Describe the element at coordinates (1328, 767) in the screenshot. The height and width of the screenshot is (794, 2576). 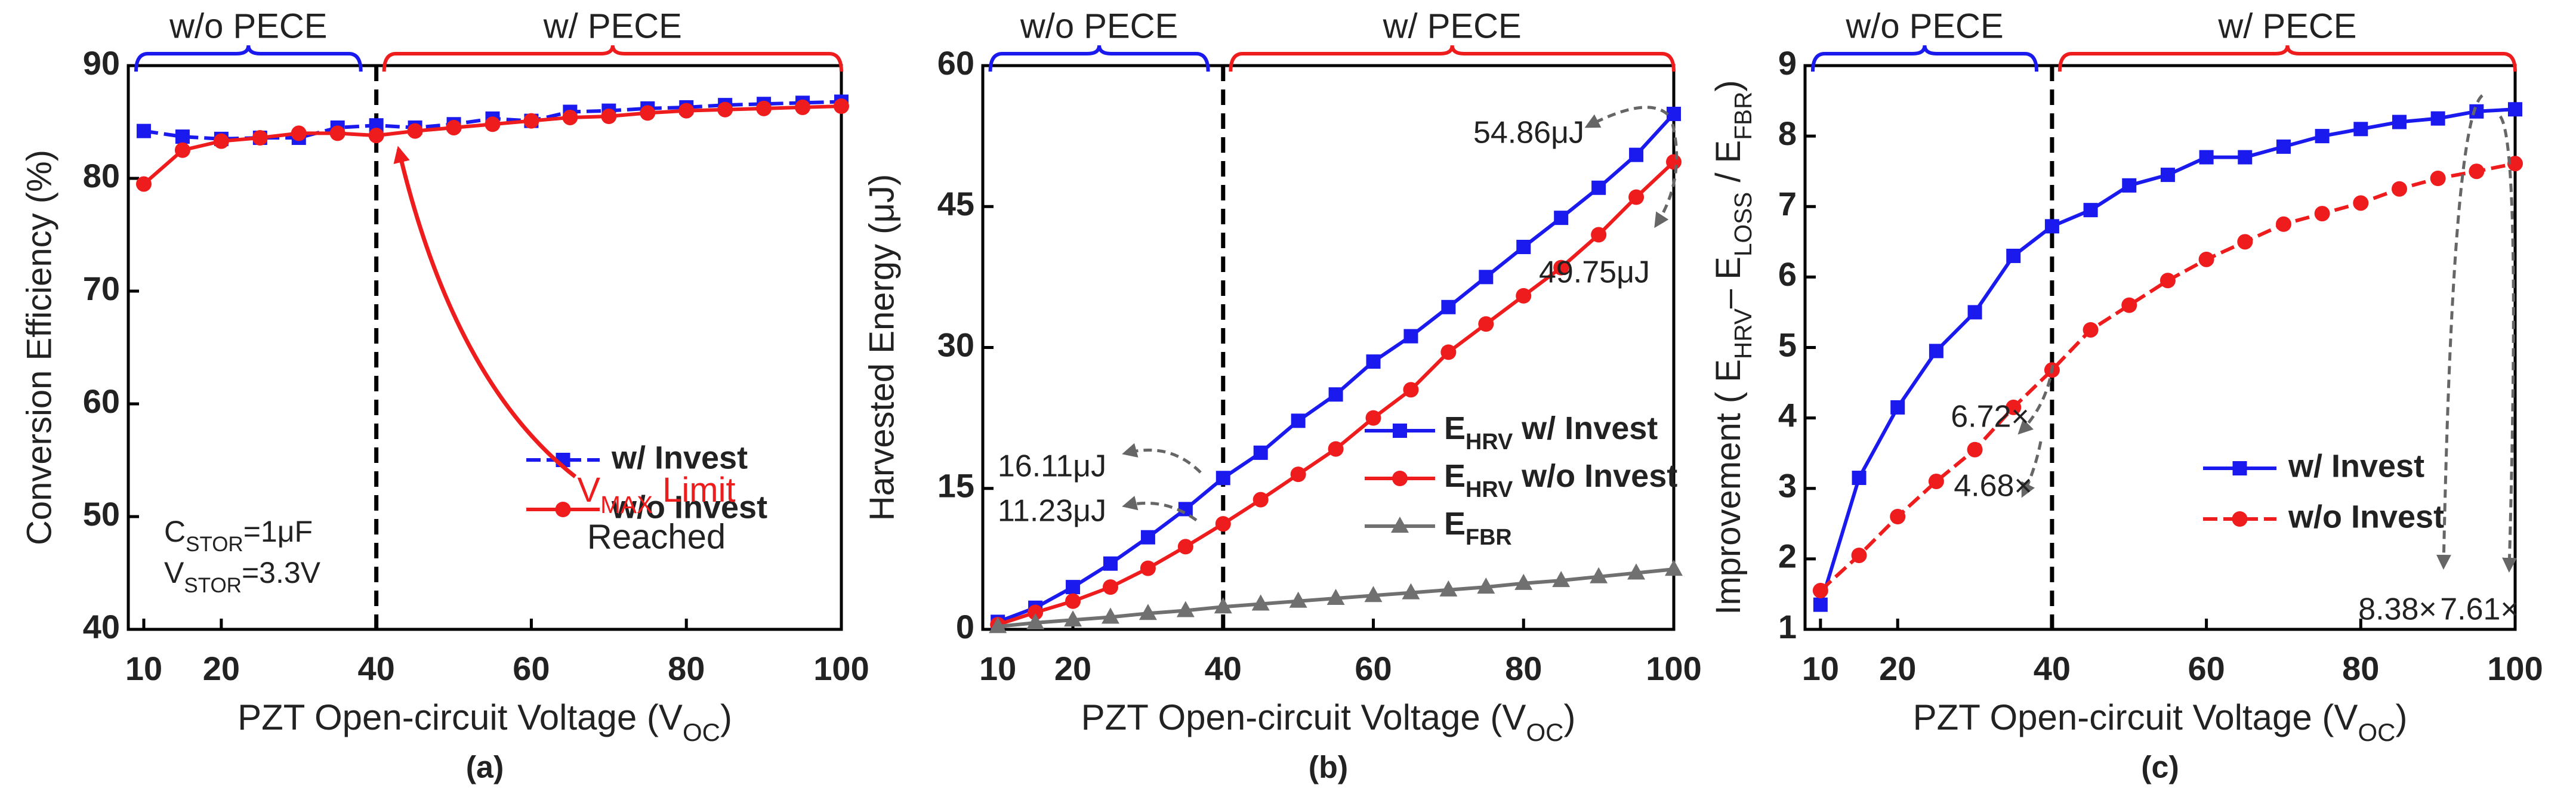
I see `panel-label: (b)` at that location.